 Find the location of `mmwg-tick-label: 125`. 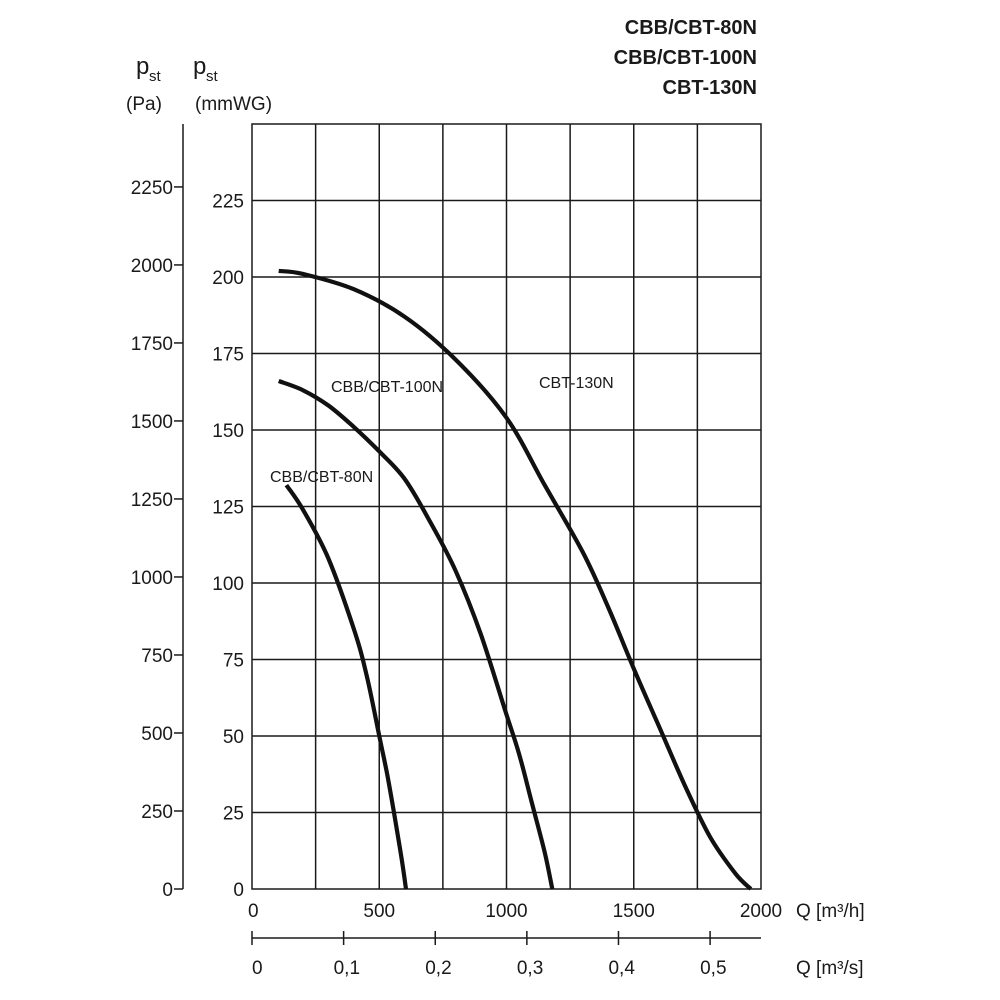

mmwg-tick-label: 125 is located at coordinates (228, 508).